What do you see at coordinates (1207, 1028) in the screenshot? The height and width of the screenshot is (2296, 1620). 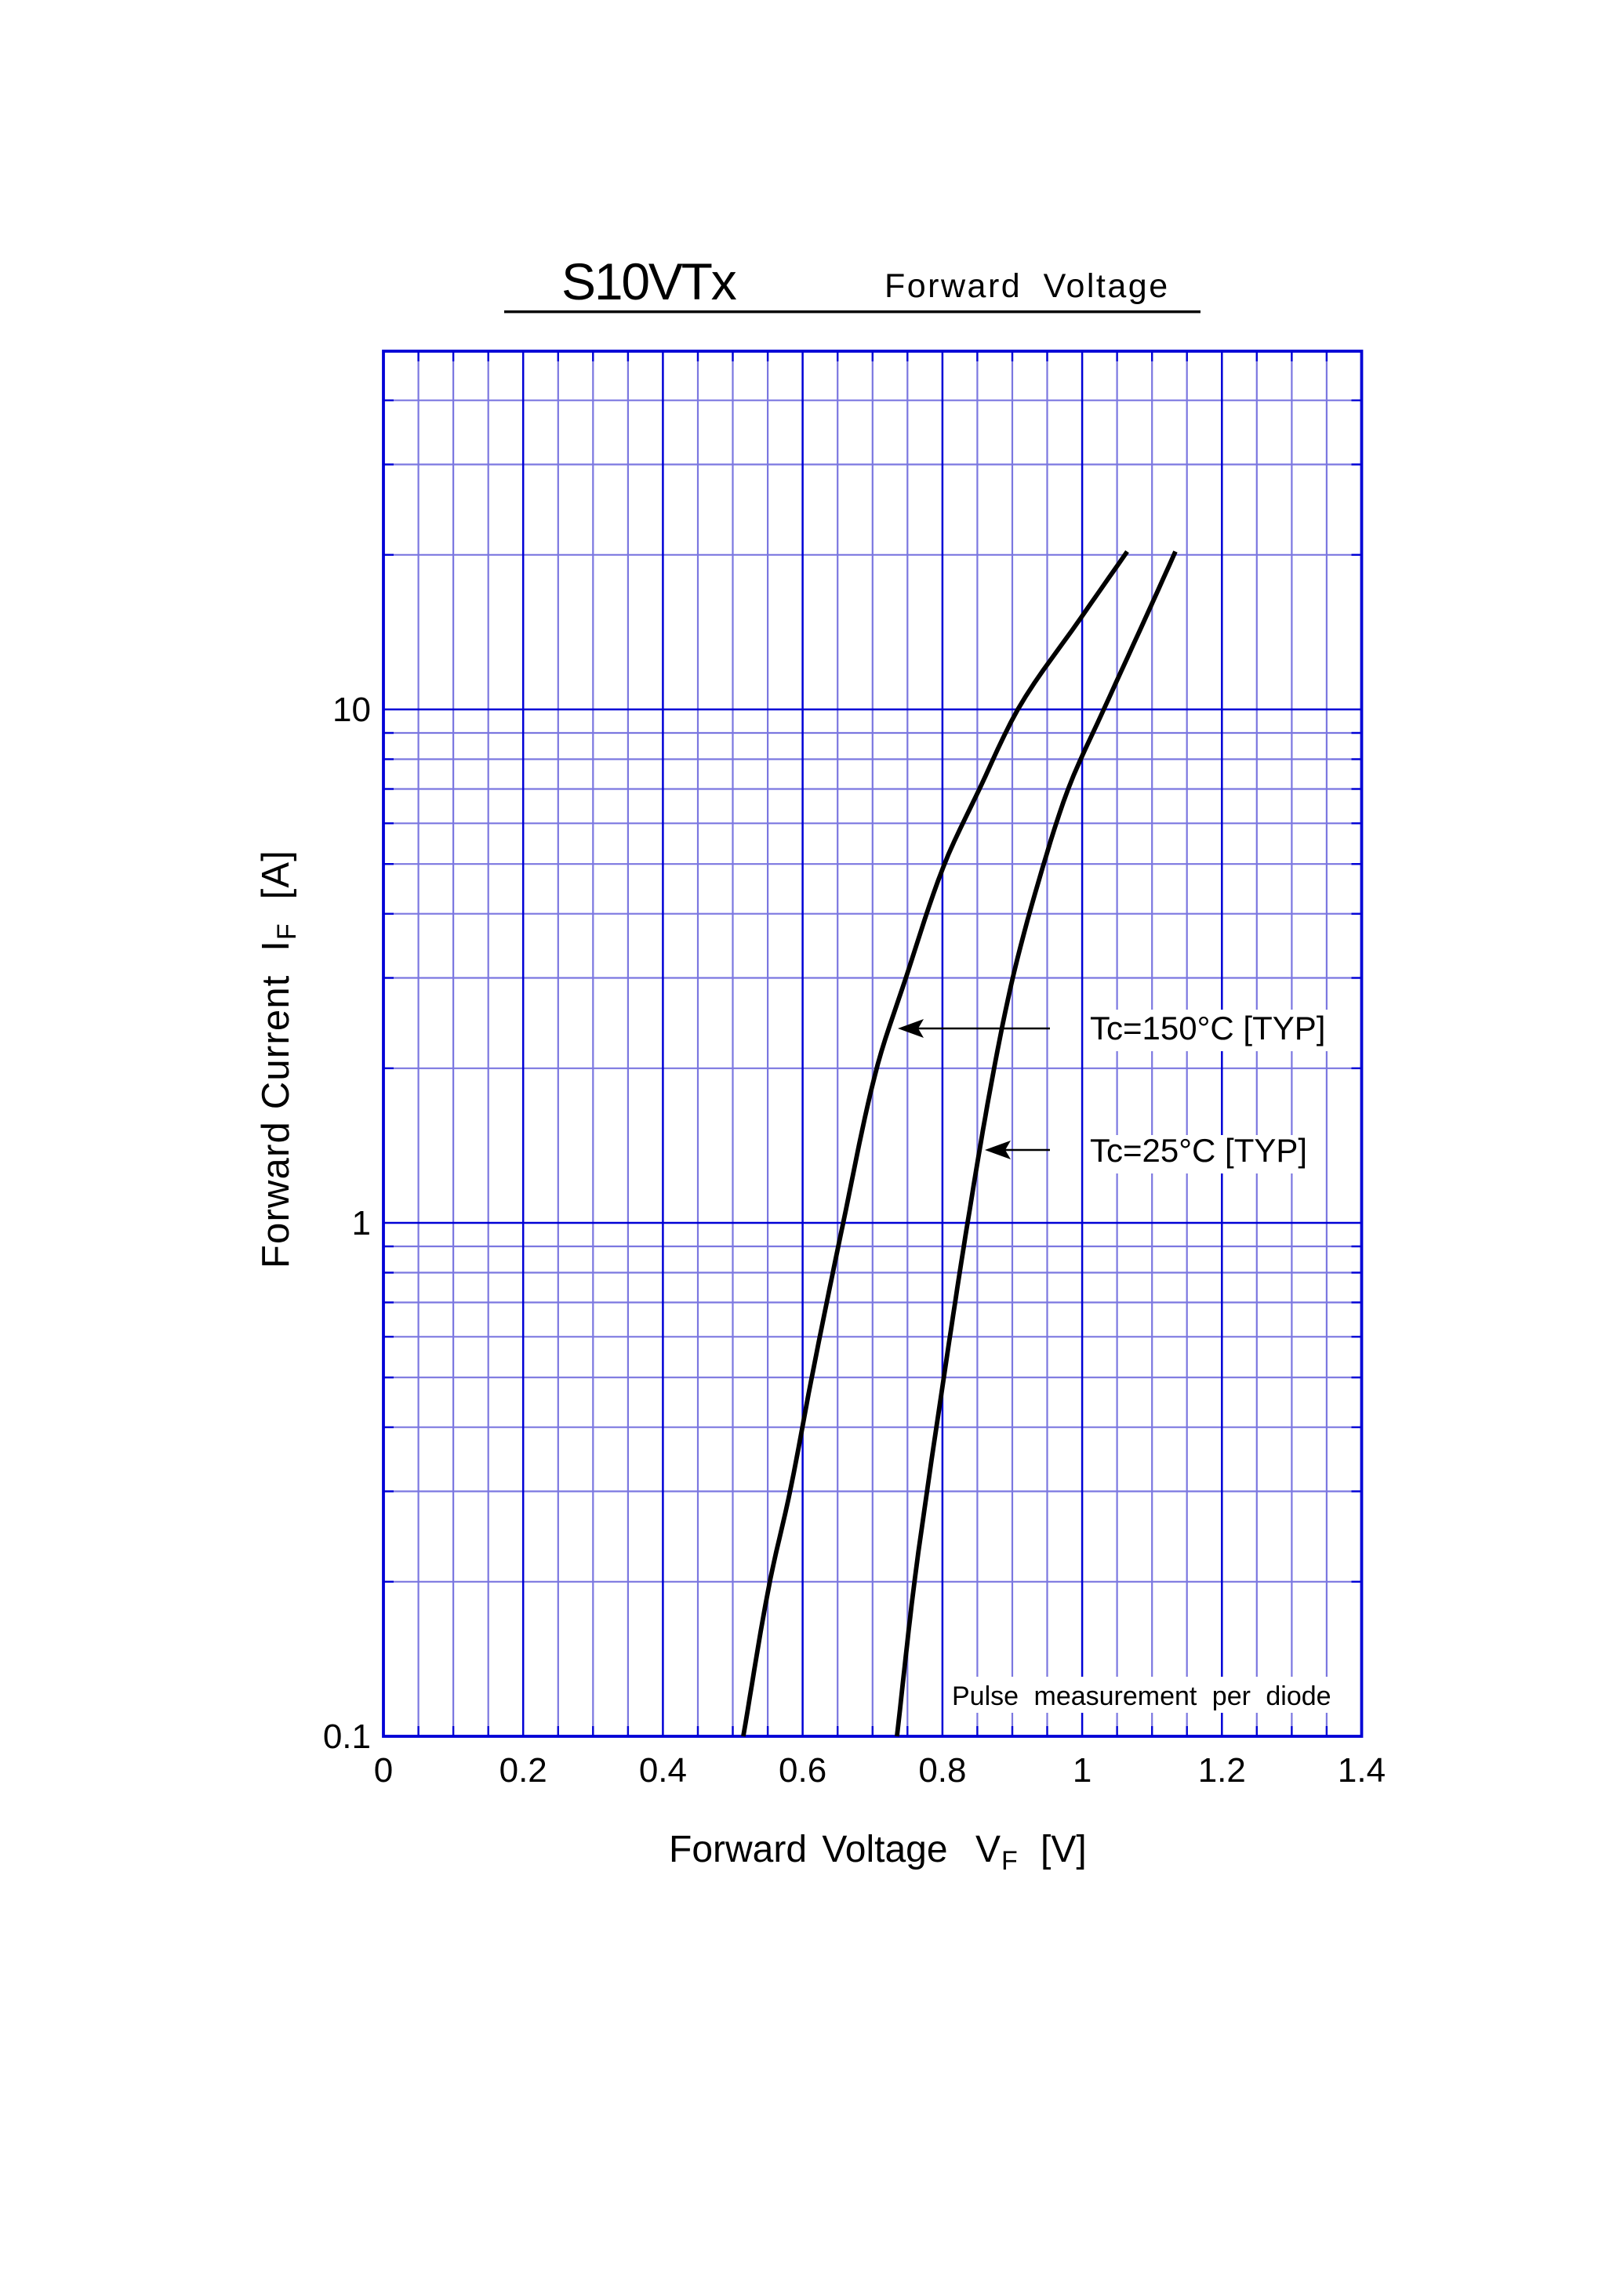 I see `svg-text: Tc=150°C [TYP]` at bounding box center [1207, 1028].